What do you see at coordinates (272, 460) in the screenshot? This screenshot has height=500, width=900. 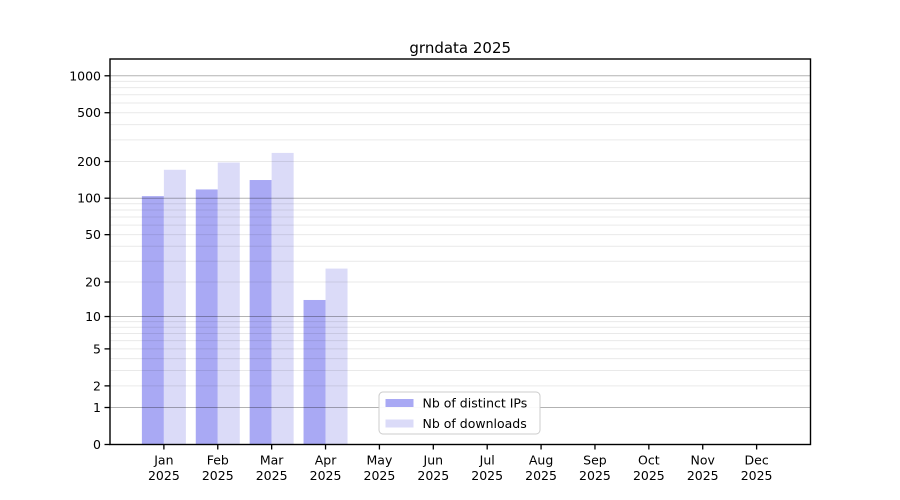 I see `x-tick-label-month: Mar` at bounding box center [272, 460].